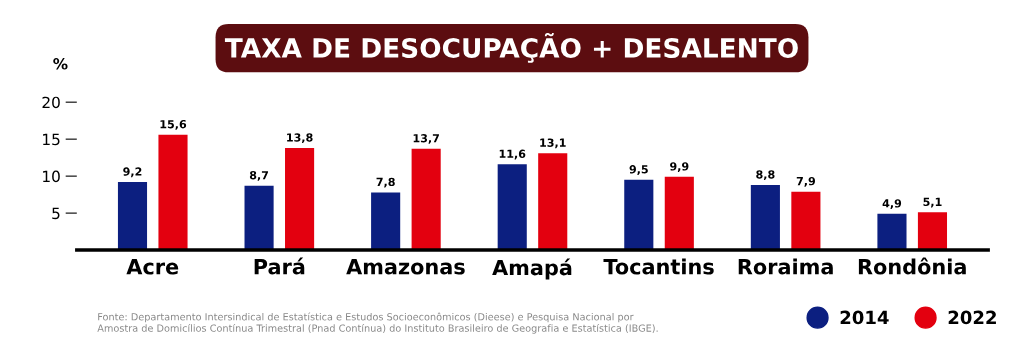 The height and width of the screenshot is (344, 1024). What do you see at coordinates (532, 269) in the screenshot?
I see `x-tick-label: Amapá` at bounding box center [532, 269].